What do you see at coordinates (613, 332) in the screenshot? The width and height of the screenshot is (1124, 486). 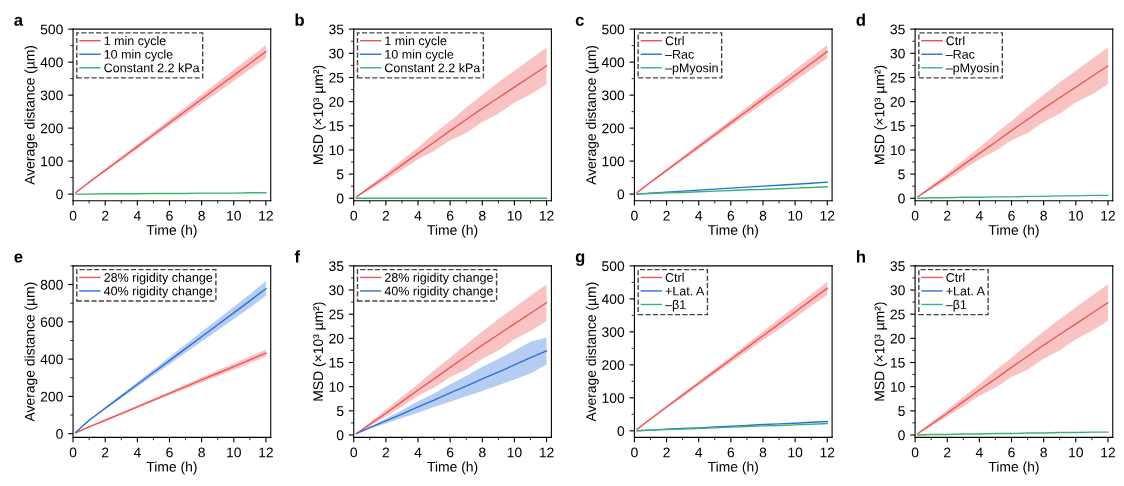 I see `y-tick-label: 300` at bounding box center [613, 332].